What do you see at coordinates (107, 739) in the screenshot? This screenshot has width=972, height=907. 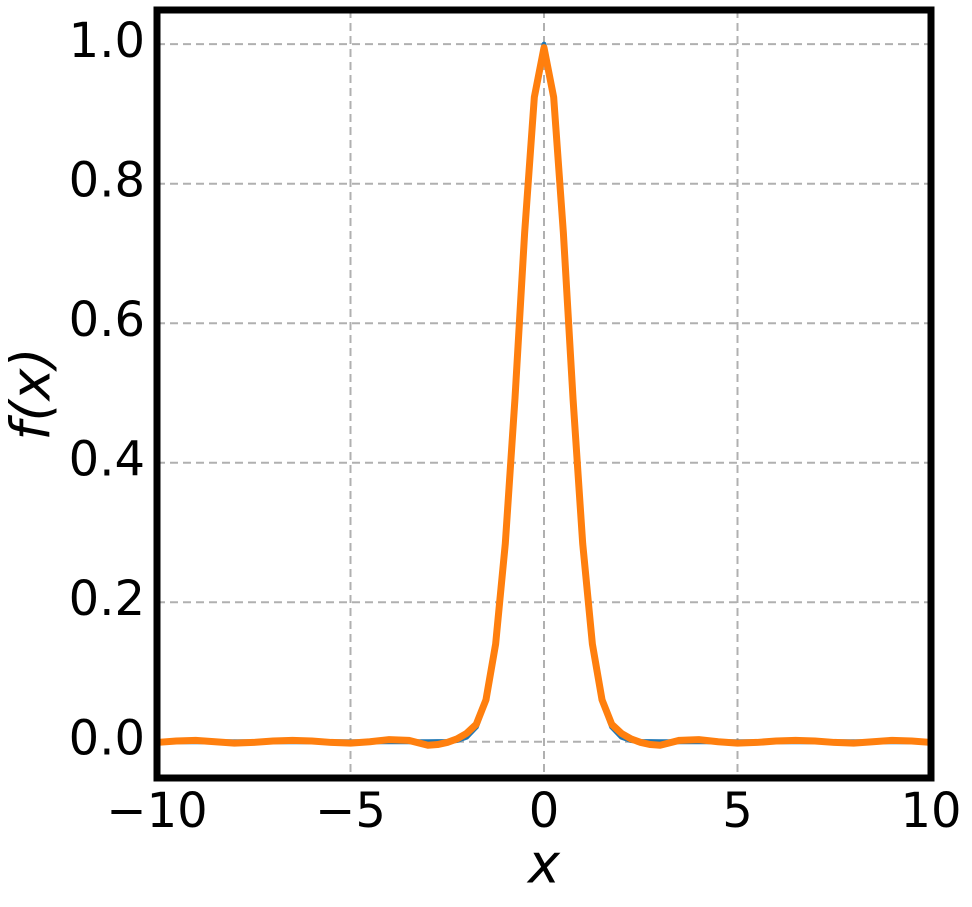 I see `y-tick-label: 0.0` at bounding box center [107, 739].